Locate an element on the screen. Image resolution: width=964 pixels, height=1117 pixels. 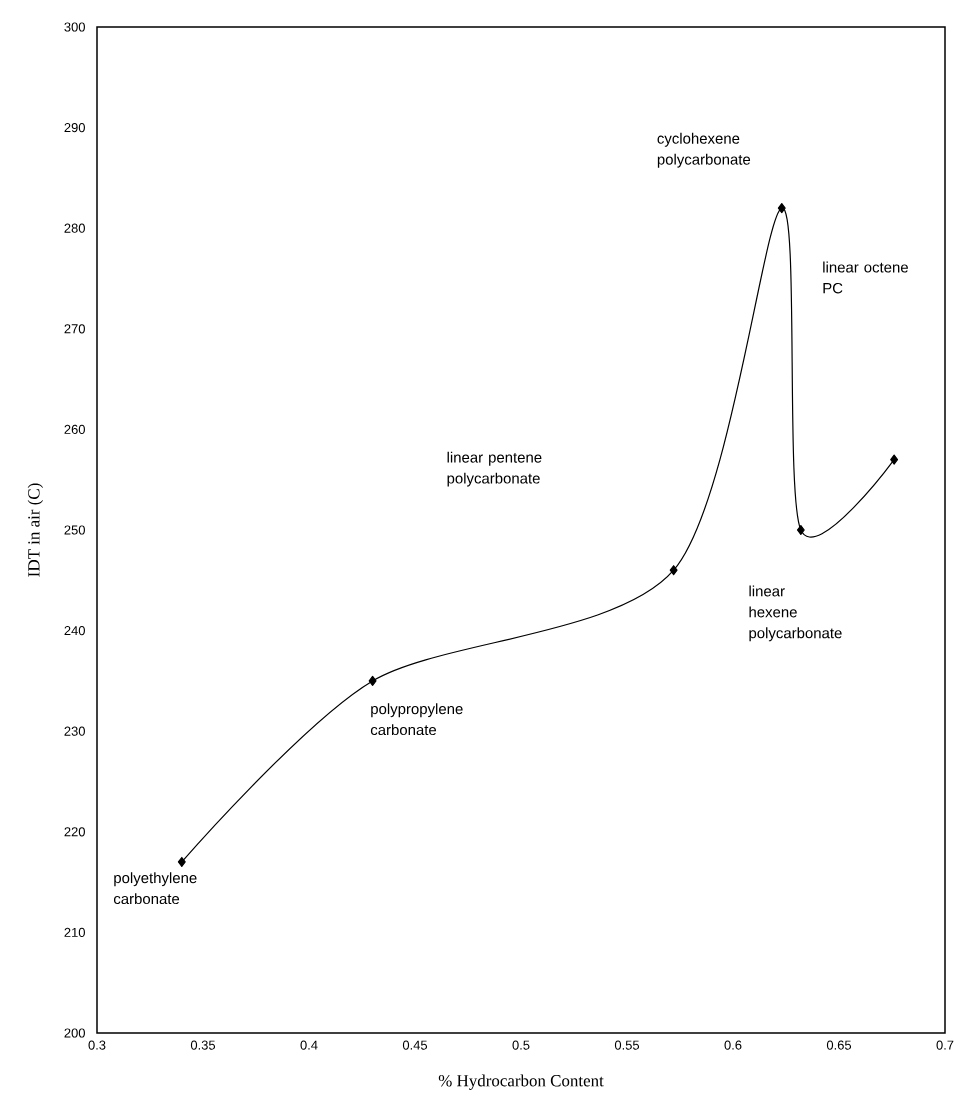
annotation: linear hexene polycarbonate is located at coordinates (795, 613).